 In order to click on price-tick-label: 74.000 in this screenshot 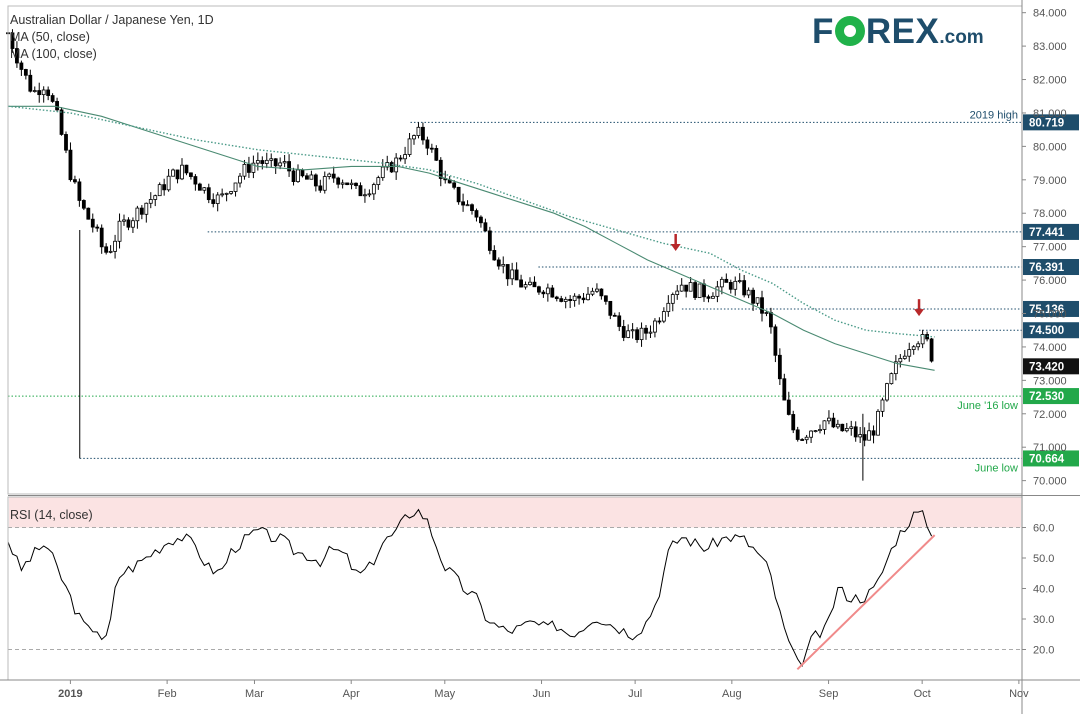, I will do `click(1050, 348)`.